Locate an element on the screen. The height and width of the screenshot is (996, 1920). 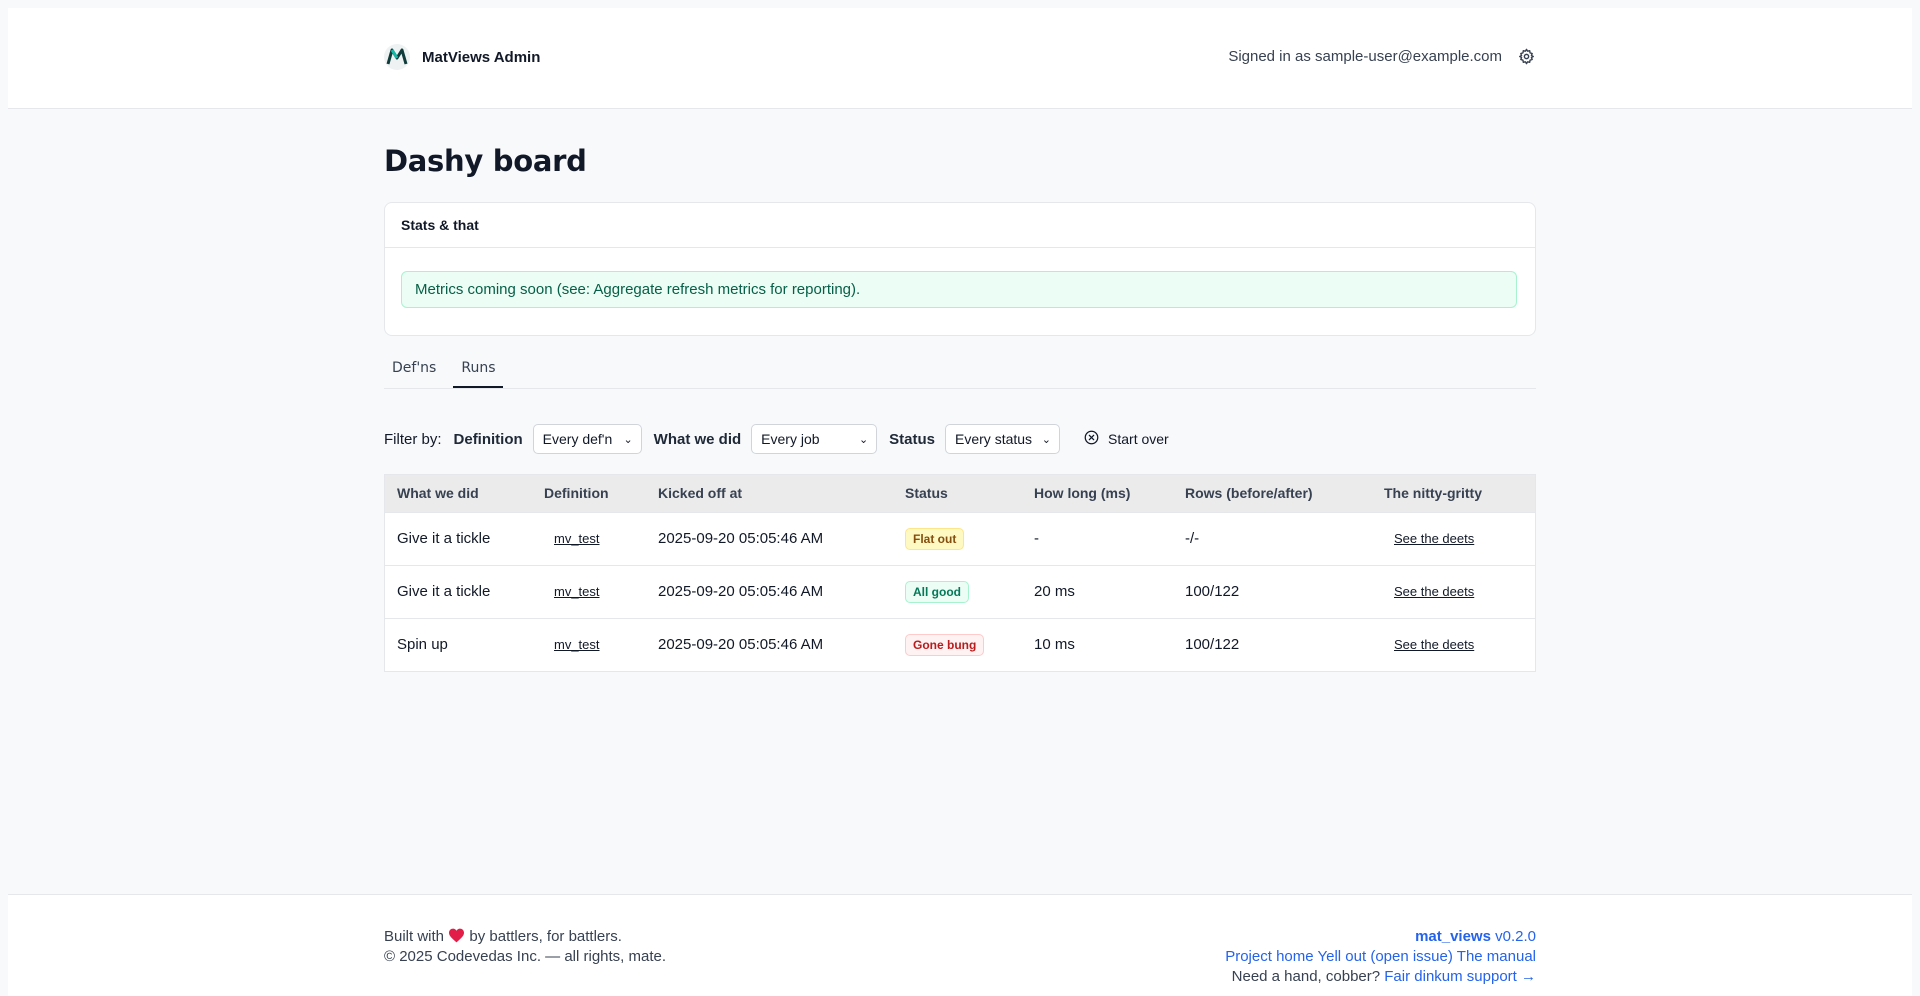
cell-duration: 10 ms is located at coordinates (1054, 645).